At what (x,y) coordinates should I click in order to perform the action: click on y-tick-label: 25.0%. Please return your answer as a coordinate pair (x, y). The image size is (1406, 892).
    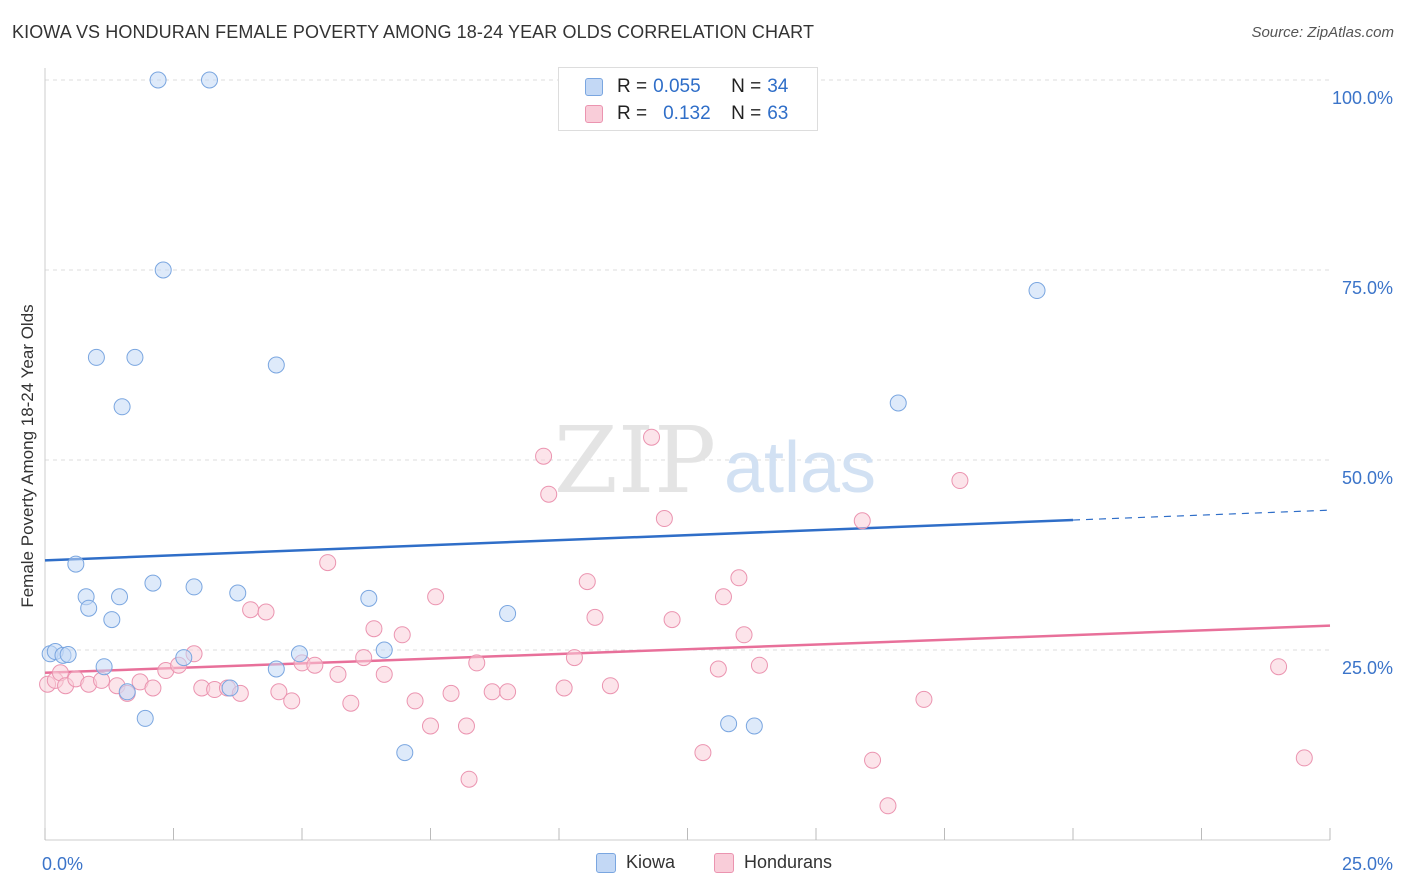
    Looking at the image, I should click on (1367, 668).